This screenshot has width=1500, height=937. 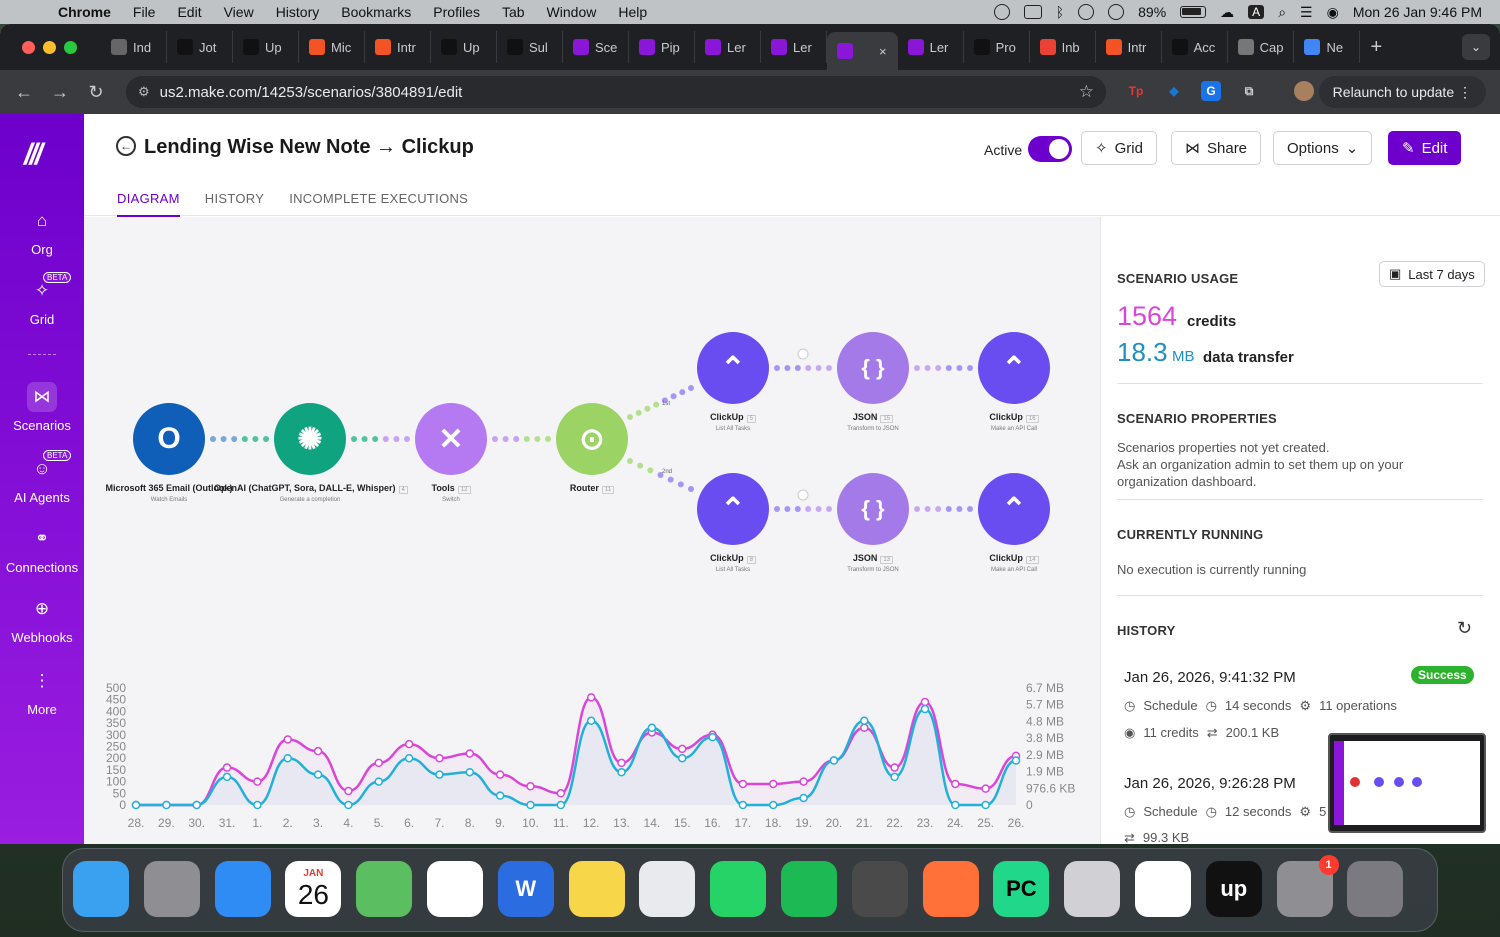 What do you see at coordinates (1323, 148) in the screenshot?
I see `options-button: Options ⌄` at bounding box center [1323, 148].